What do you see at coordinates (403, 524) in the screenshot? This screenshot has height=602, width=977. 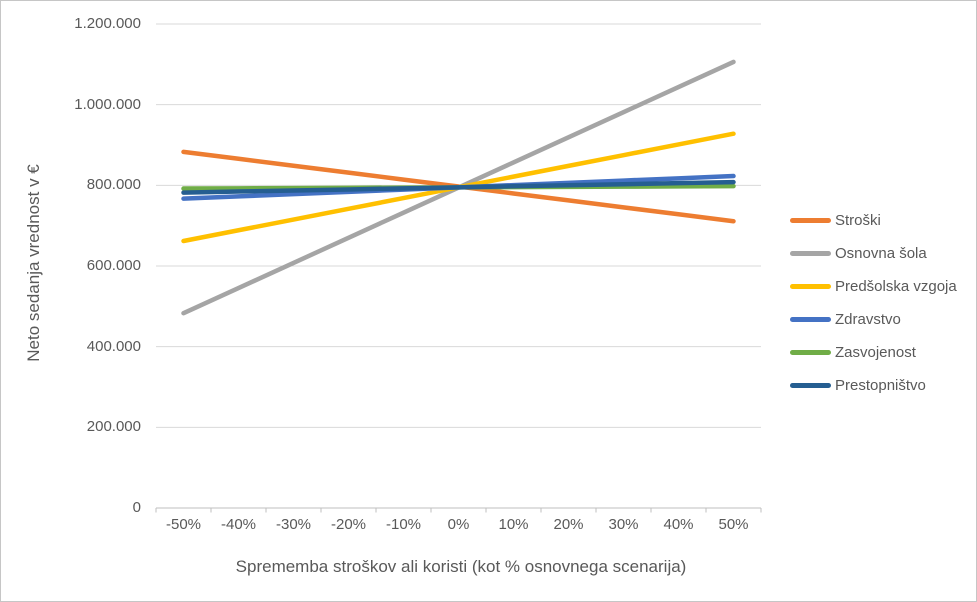 I see `x-tick-label: -10%` at bounding box center [403, 524].